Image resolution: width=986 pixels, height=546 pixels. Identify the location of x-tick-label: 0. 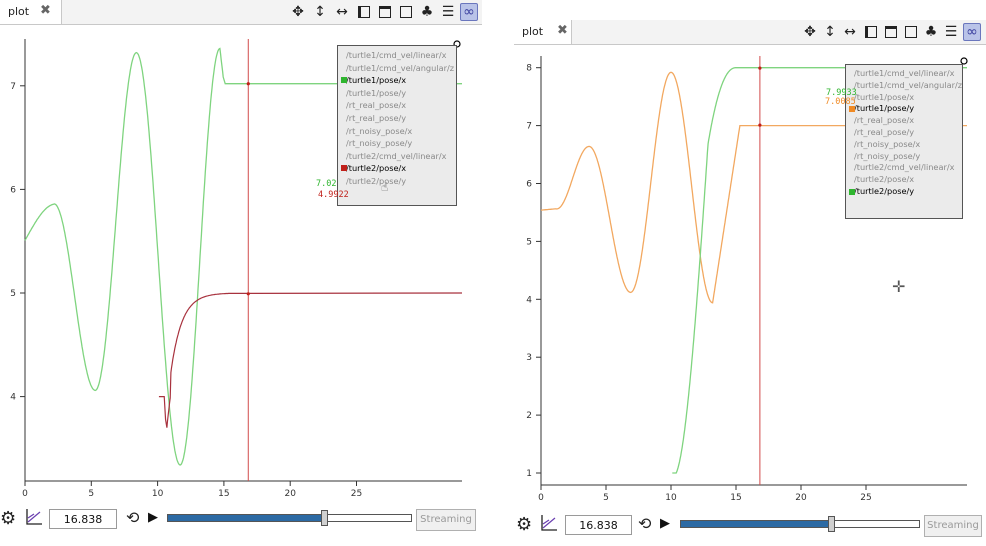
(25, 494).